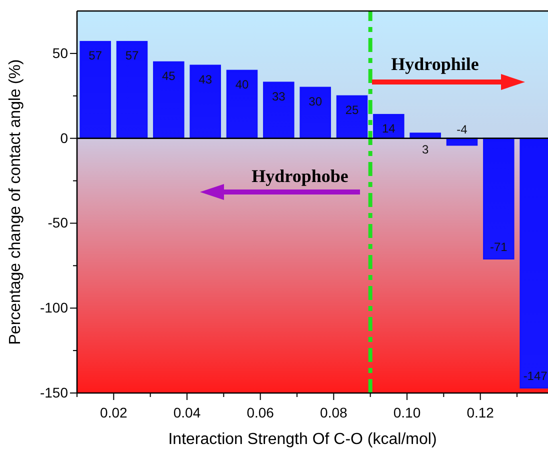  What do you see at coordinates (389, 129) in the screenshot?
I see `data-label: 14` at bounding box center [389, 129].